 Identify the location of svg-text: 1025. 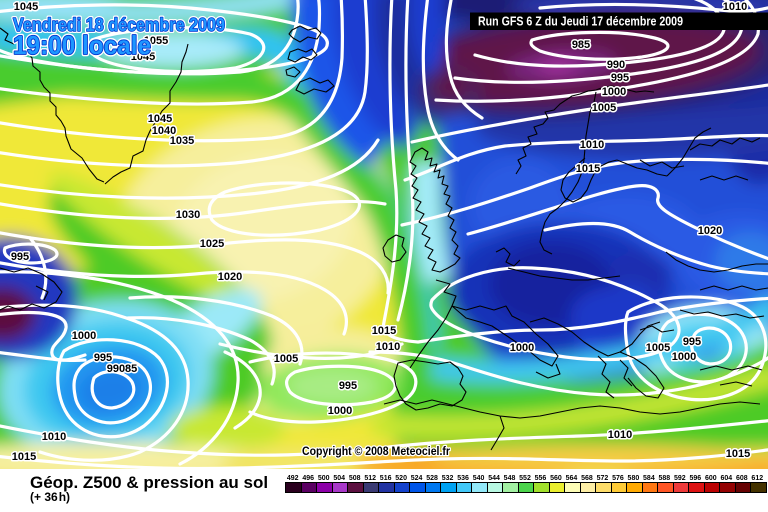
(212, 244).